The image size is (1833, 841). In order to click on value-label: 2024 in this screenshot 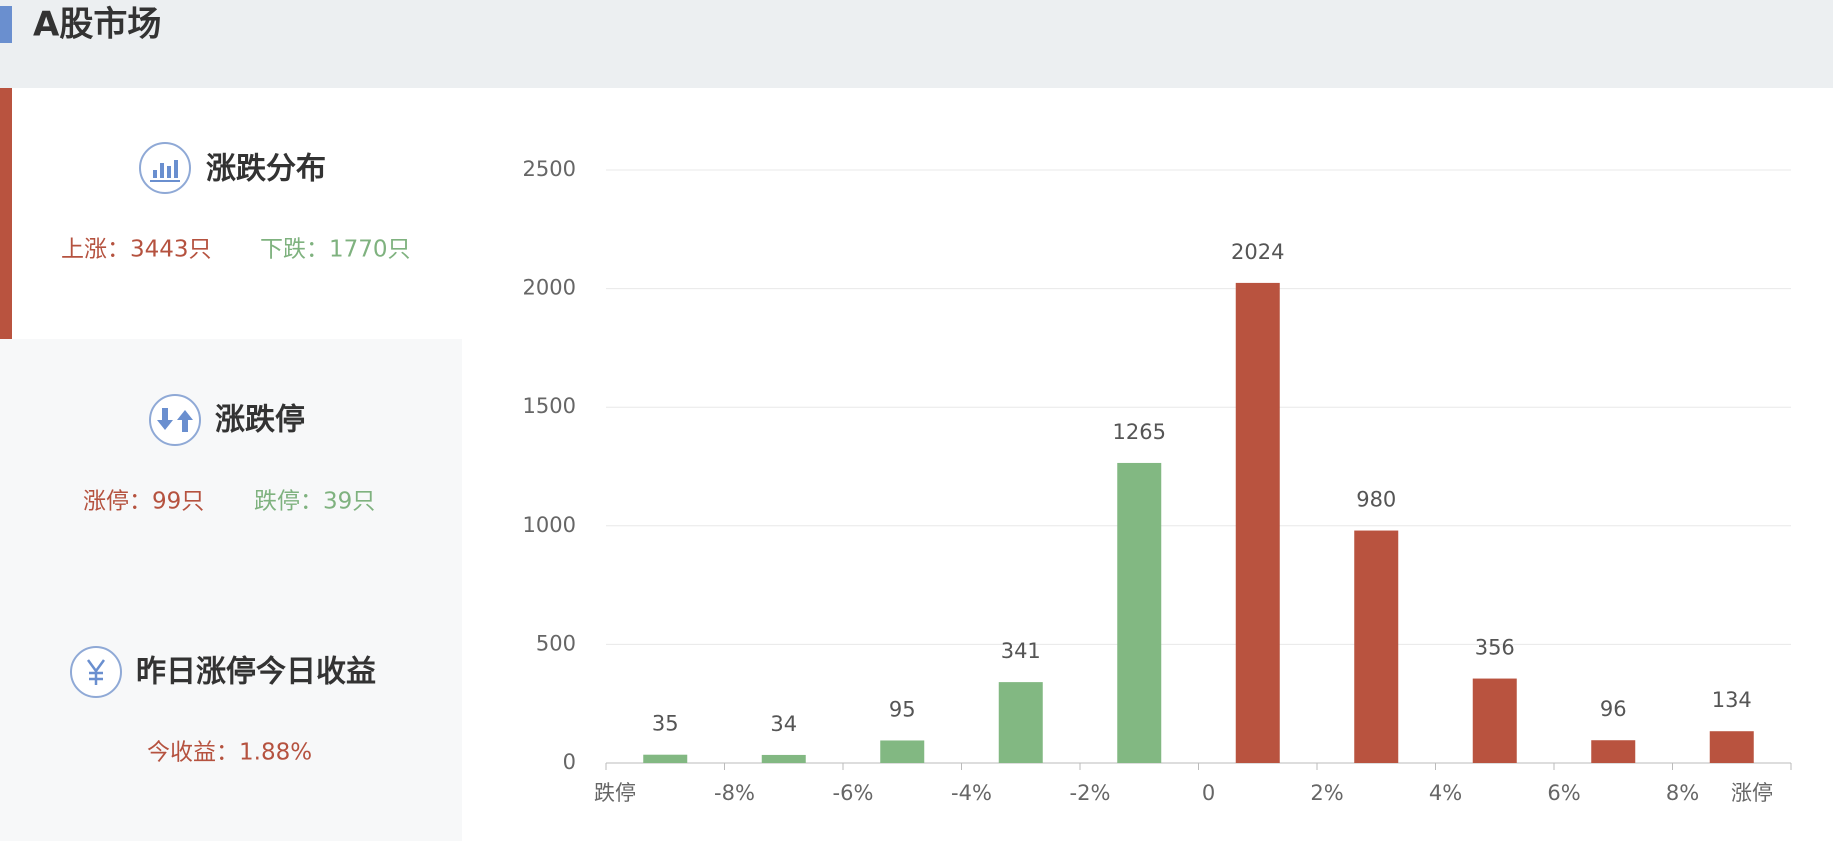, I will do `click(1257, 252)`.